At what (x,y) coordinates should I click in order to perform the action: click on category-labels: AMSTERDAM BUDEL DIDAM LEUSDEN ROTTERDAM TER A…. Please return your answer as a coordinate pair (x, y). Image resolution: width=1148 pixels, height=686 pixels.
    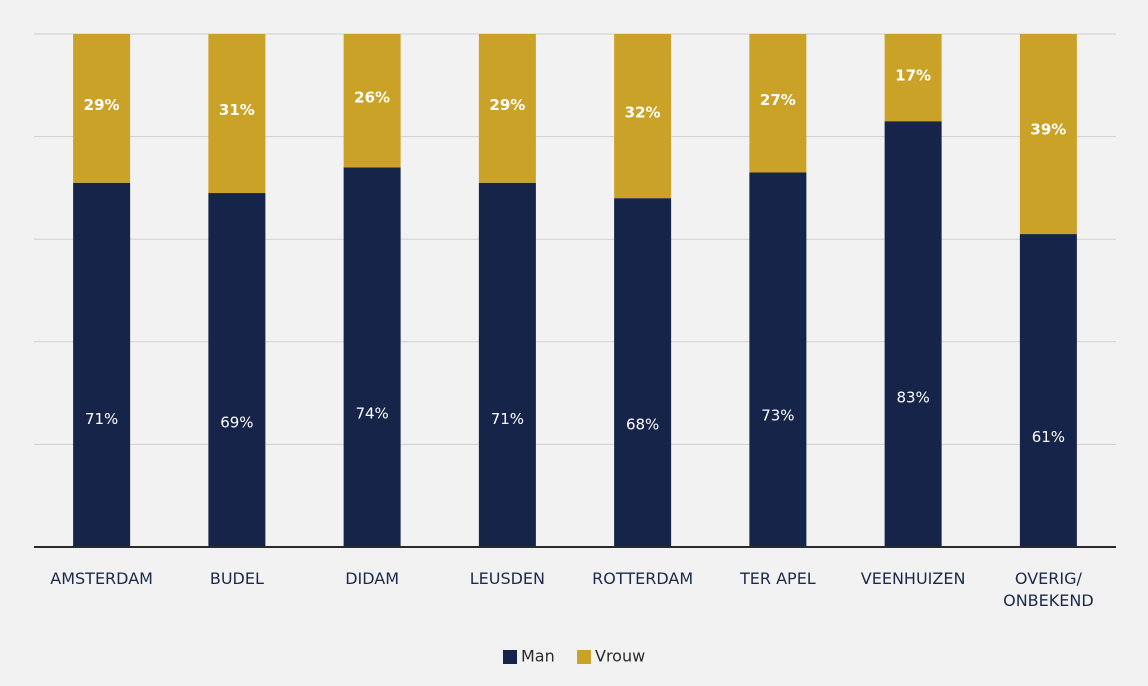
    Looking at the image, I should click on (571, 589).